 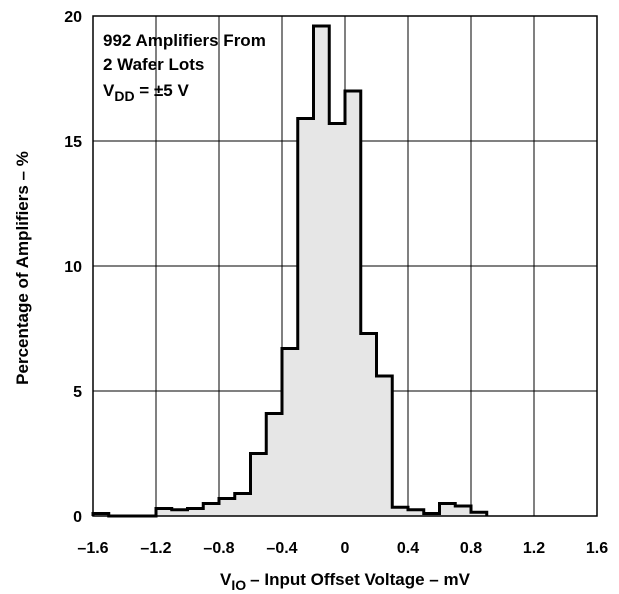 I want to click on x-tick-label: 0.8, so click(x=471, y=548).